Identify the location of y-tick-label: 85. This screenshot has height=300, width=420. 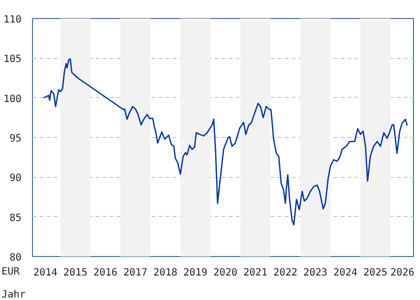
(15, 218).